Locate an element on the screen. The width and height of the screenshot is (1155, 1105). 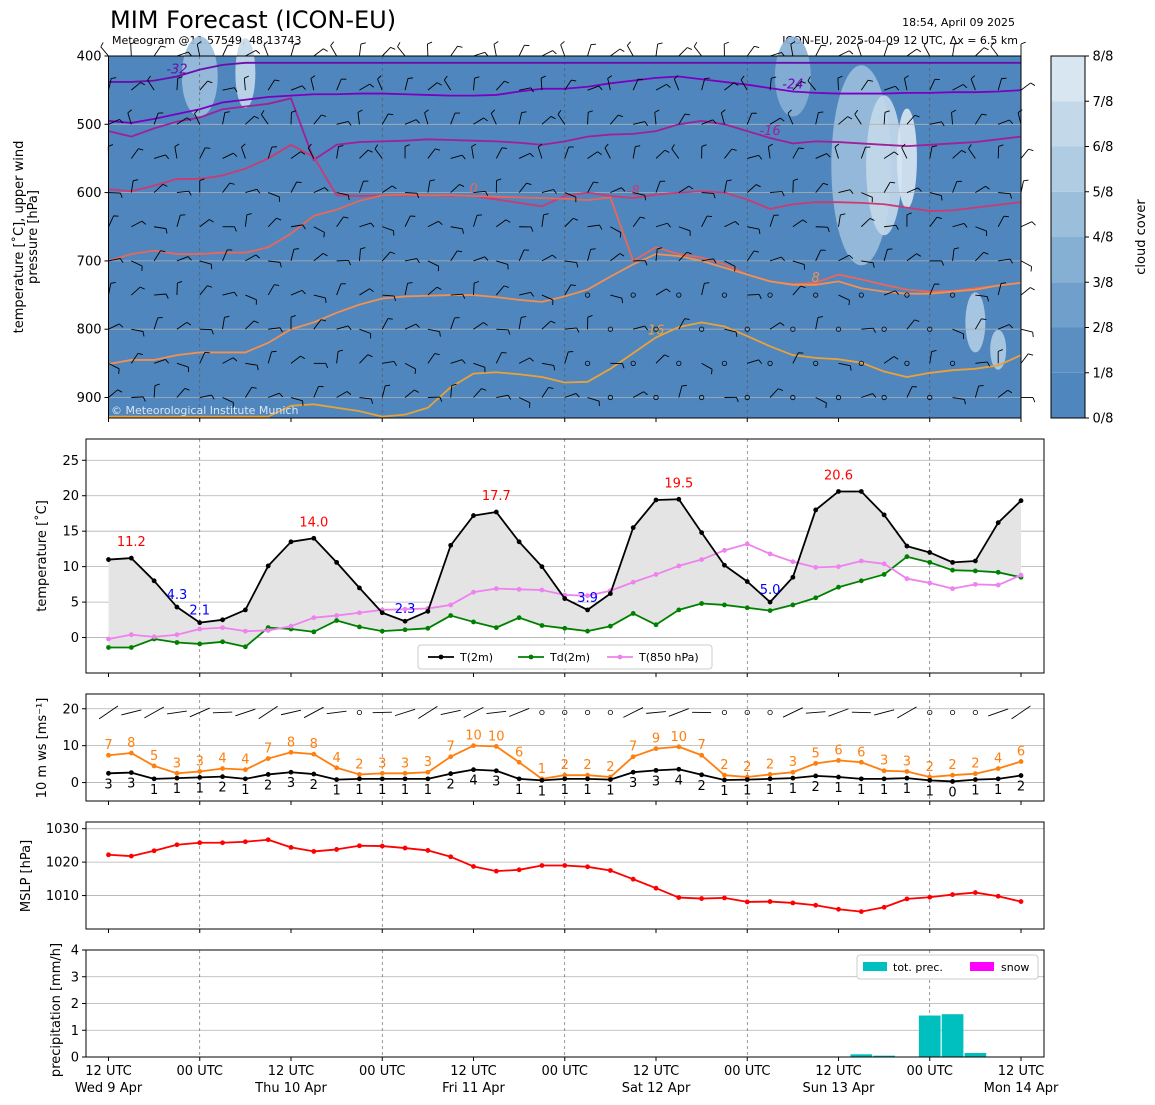
x-day-label: Mon 14 Apr is located at coordinates (1021, 1088).